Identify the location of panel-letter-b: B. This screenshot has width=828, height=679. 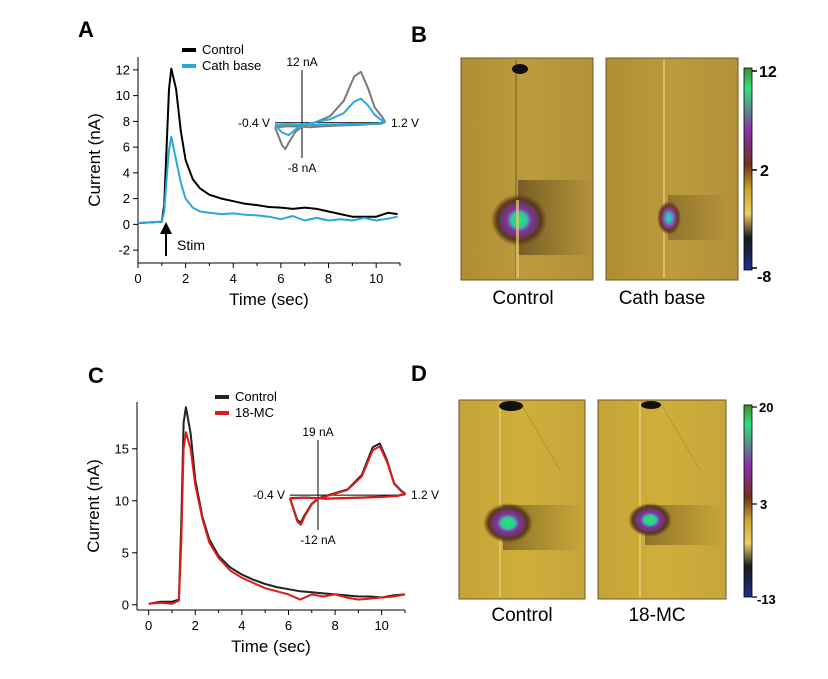
(419, 34).